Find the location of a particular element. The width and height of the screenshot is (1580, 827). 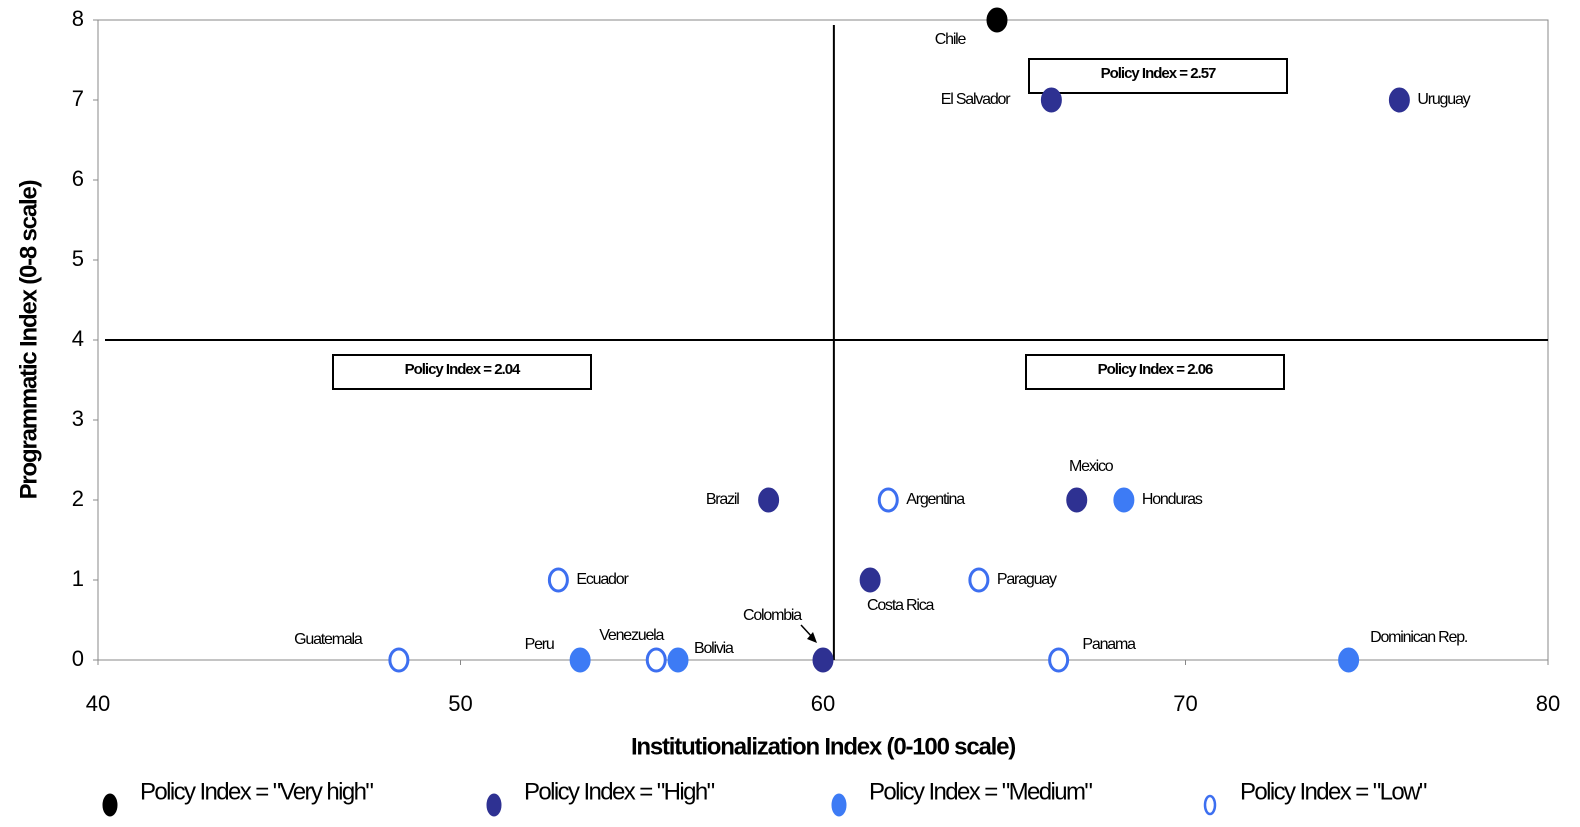

y-tick-label: 8 is located at coordinates (78, 18).